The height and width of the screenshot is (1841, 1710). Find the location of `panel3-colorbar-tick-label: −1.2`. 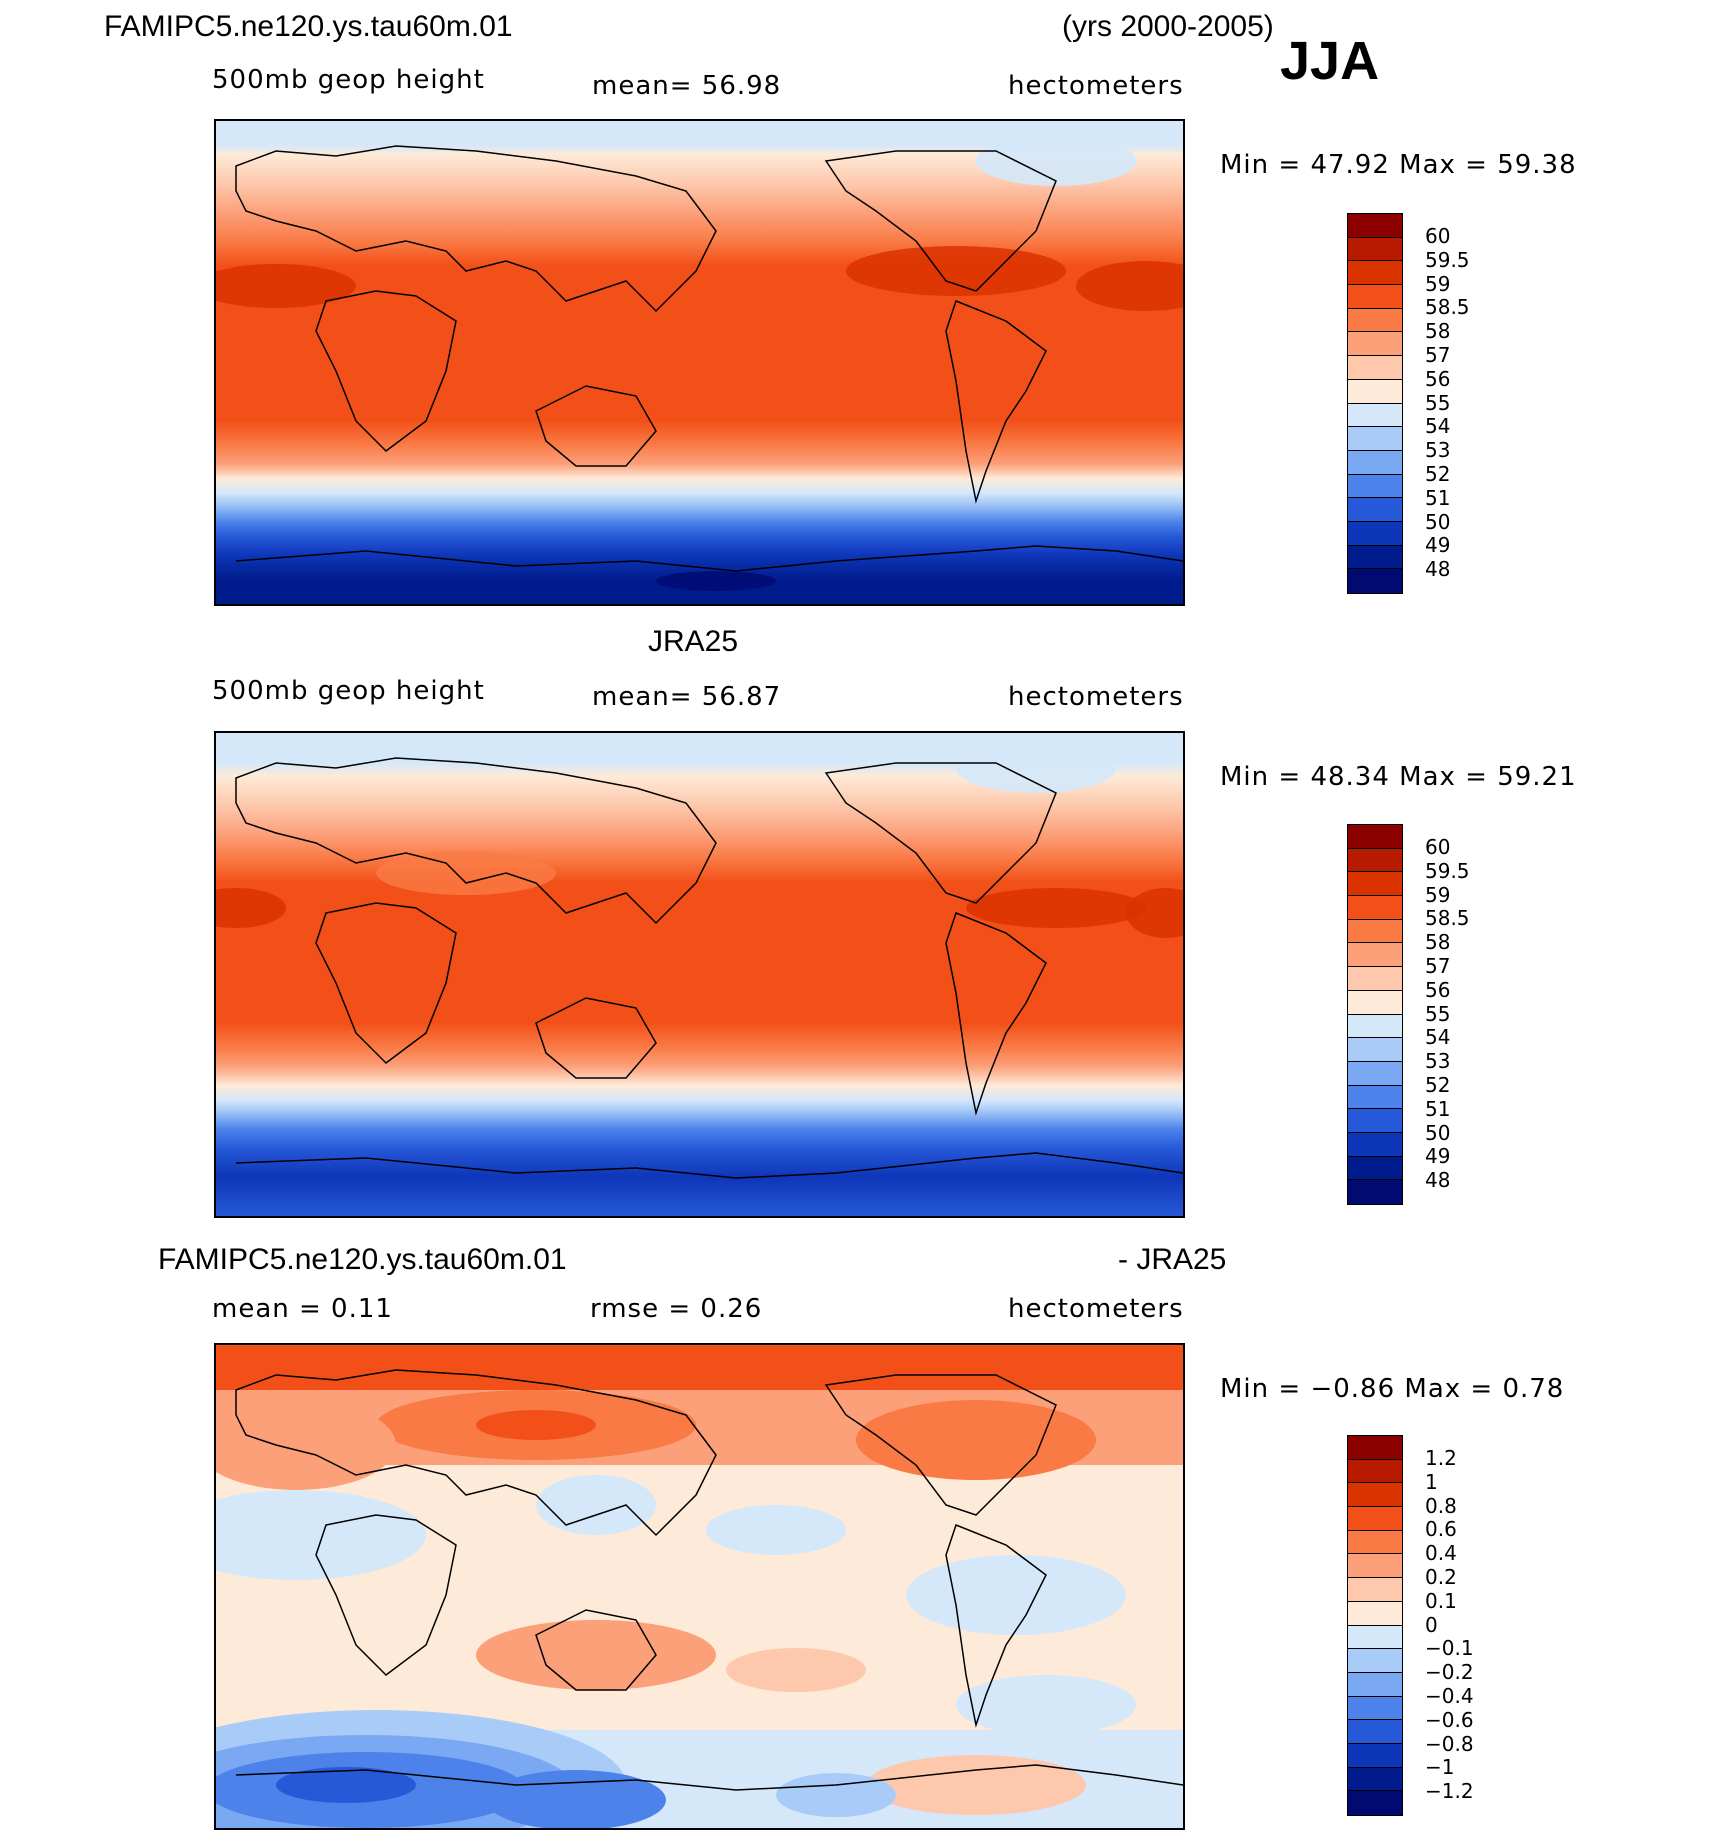

panel3-colorbar-tick-label: −1.2 is located at coordinates (1449, 1791).